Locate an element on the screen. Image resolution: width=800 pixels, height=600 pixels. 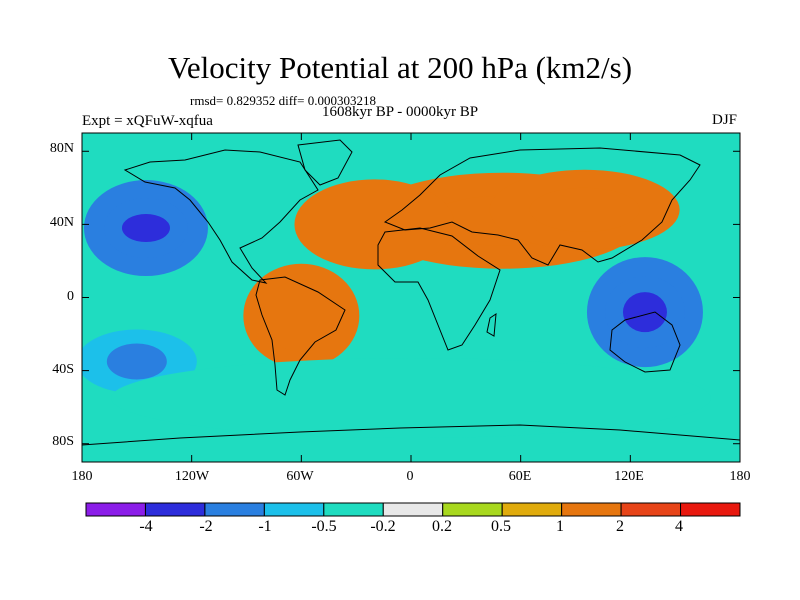
lon-tick-label: 60W is located at coordinates (300, 476).